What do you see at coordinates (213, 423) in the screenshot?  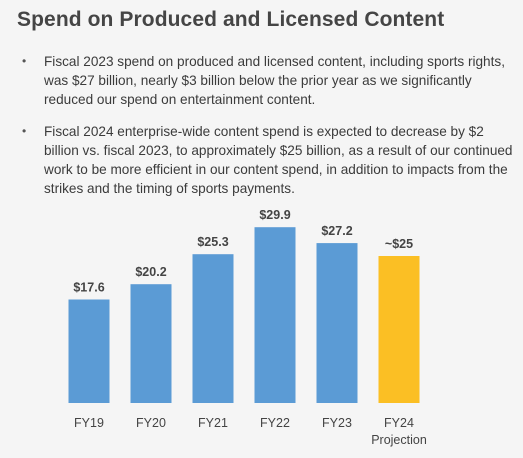 I see `category-label: FY21` at bounding box center [213, 423].